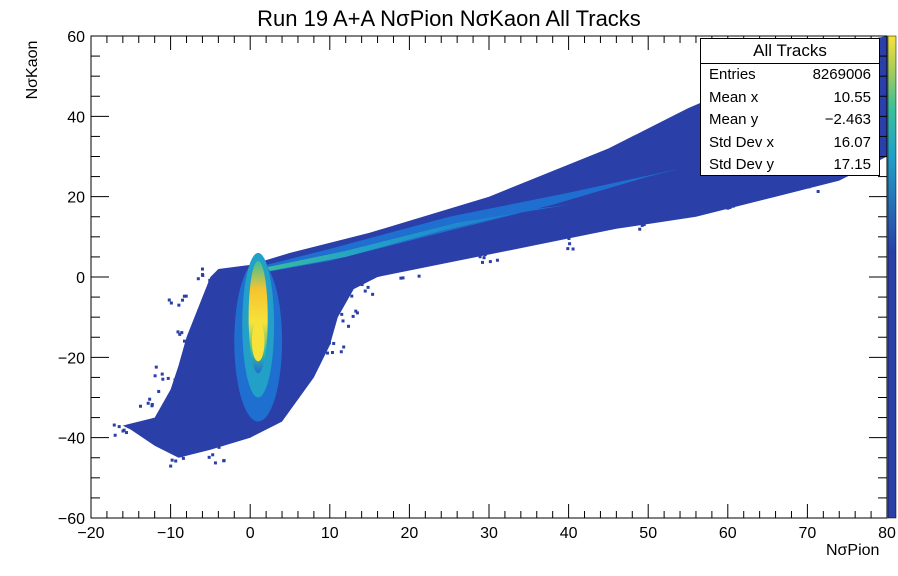 Image resolution: width=898 pixels, height=576 pixels. I want to click on stats-value: −2.463, so click(847, 119).